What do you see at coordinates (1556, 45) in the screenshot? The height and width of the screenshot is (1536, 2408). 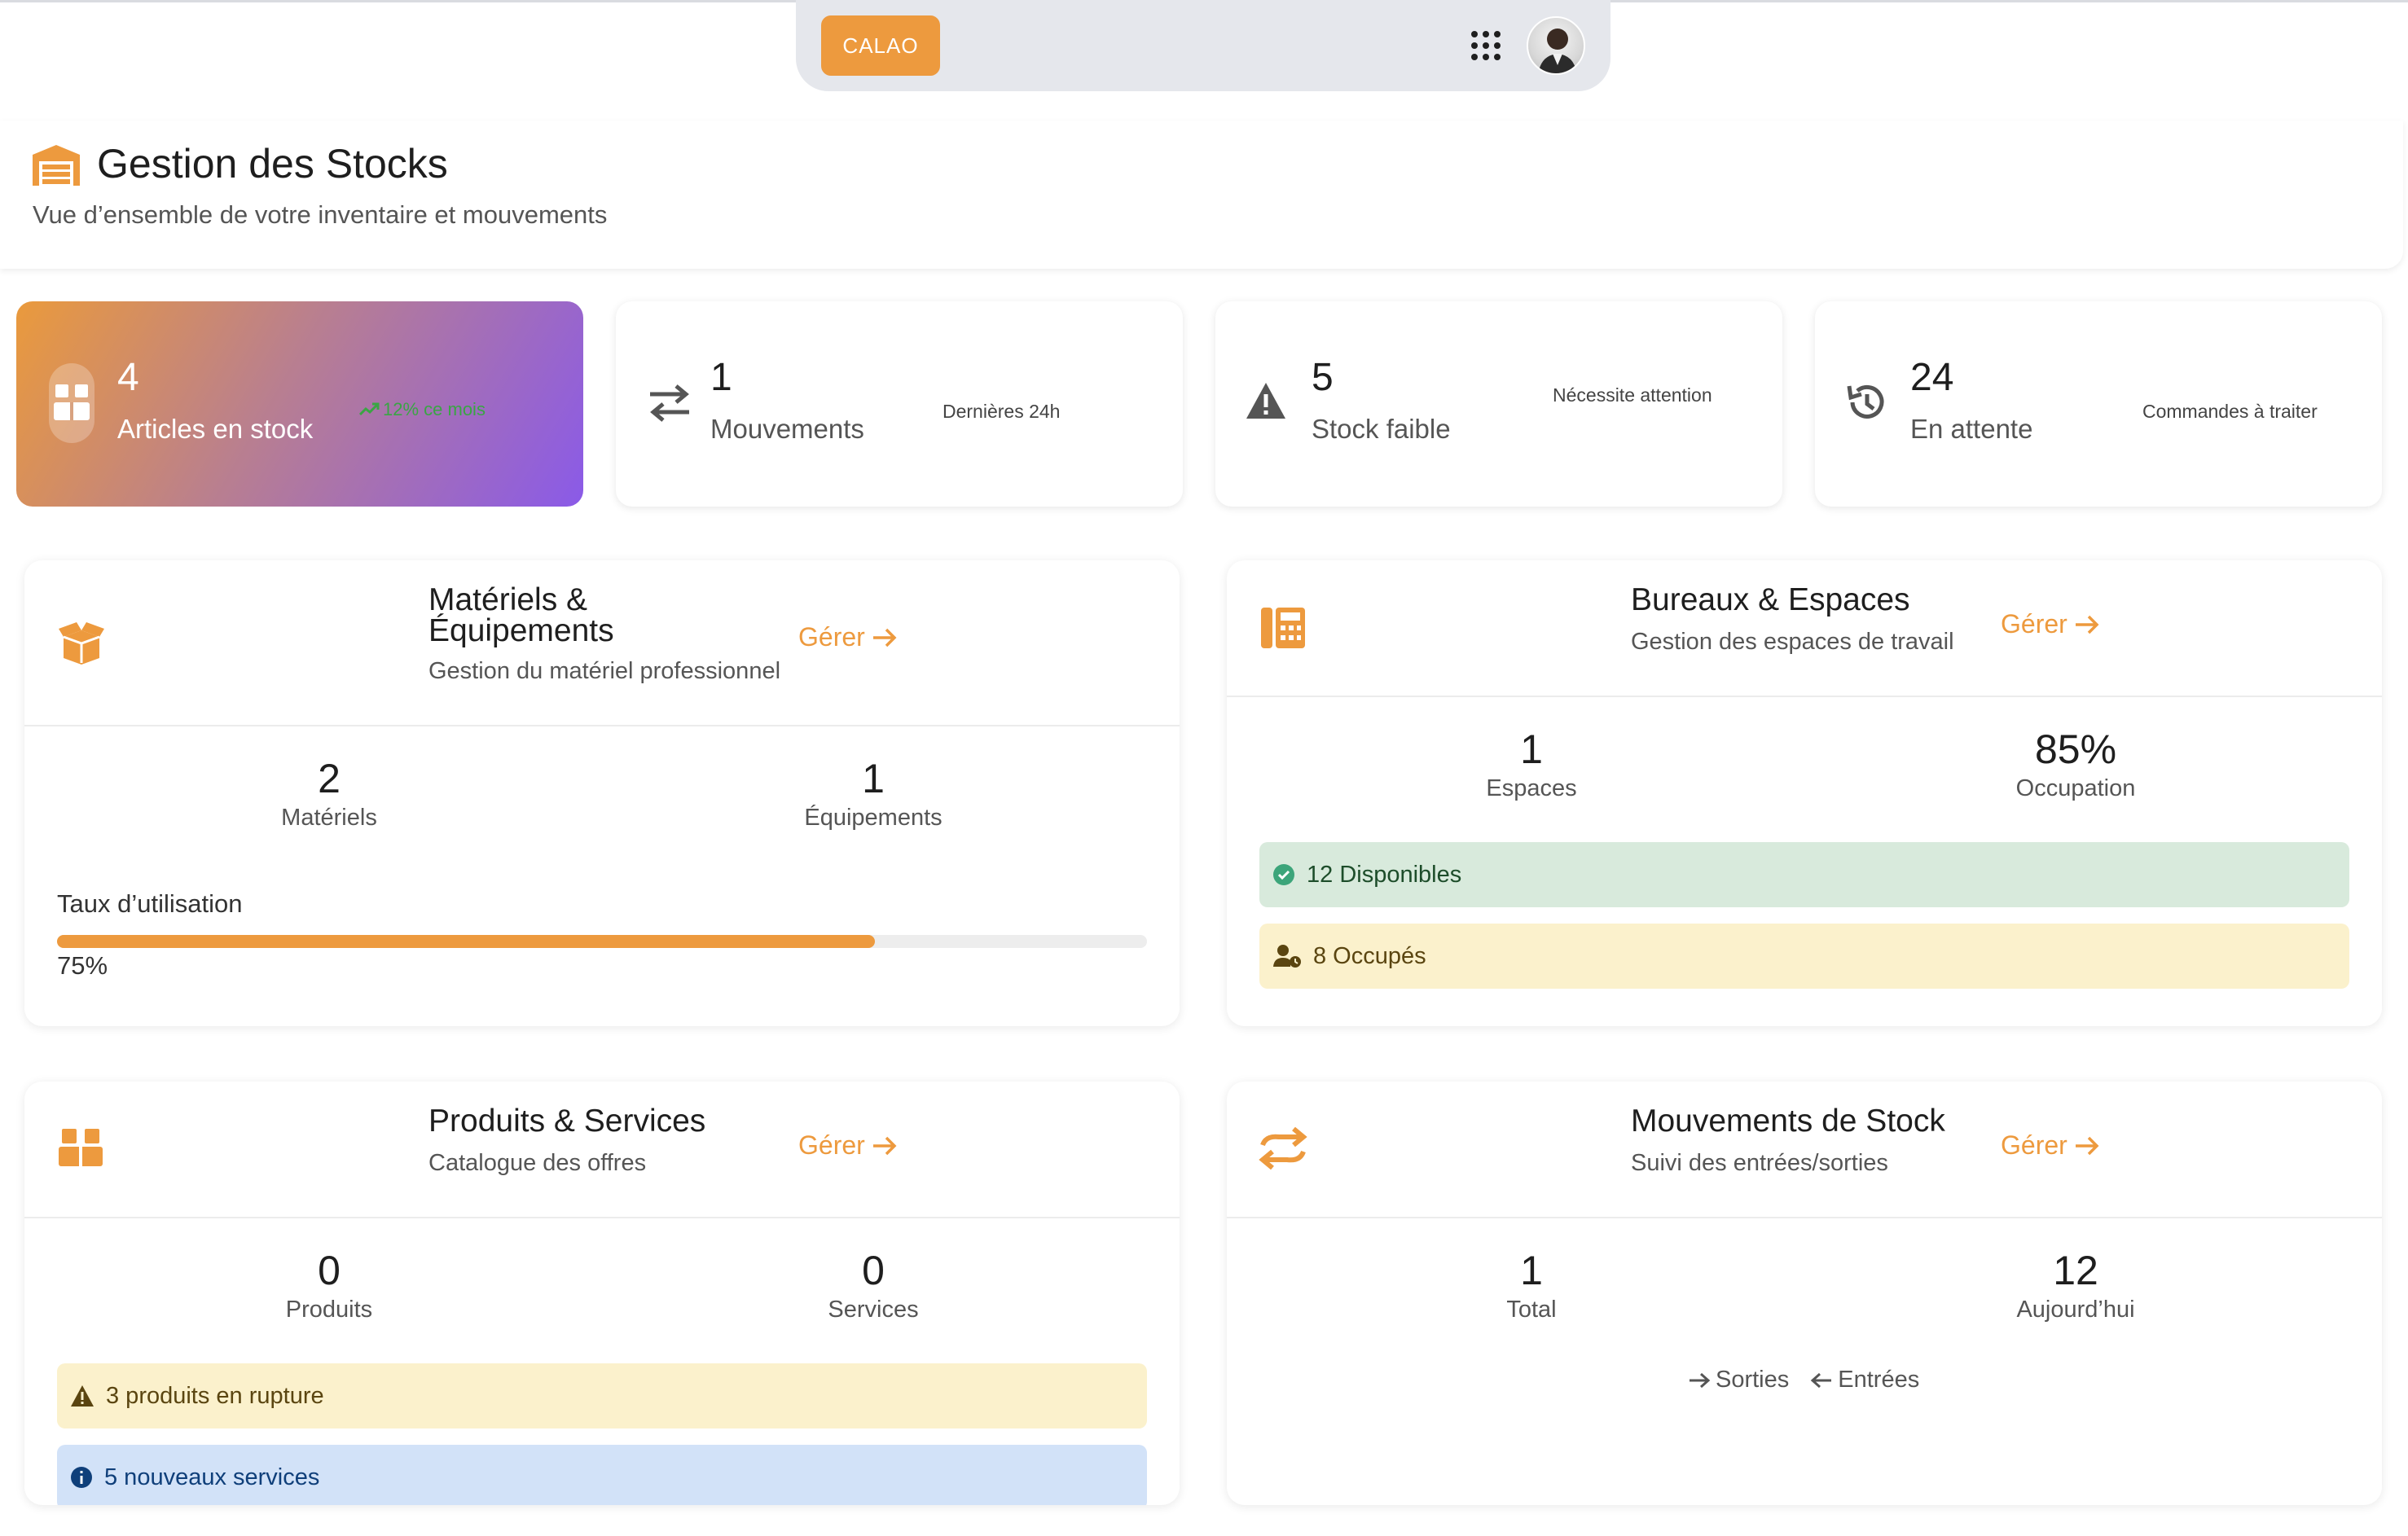 I see `avatar` at bounding box center [1556, 45].